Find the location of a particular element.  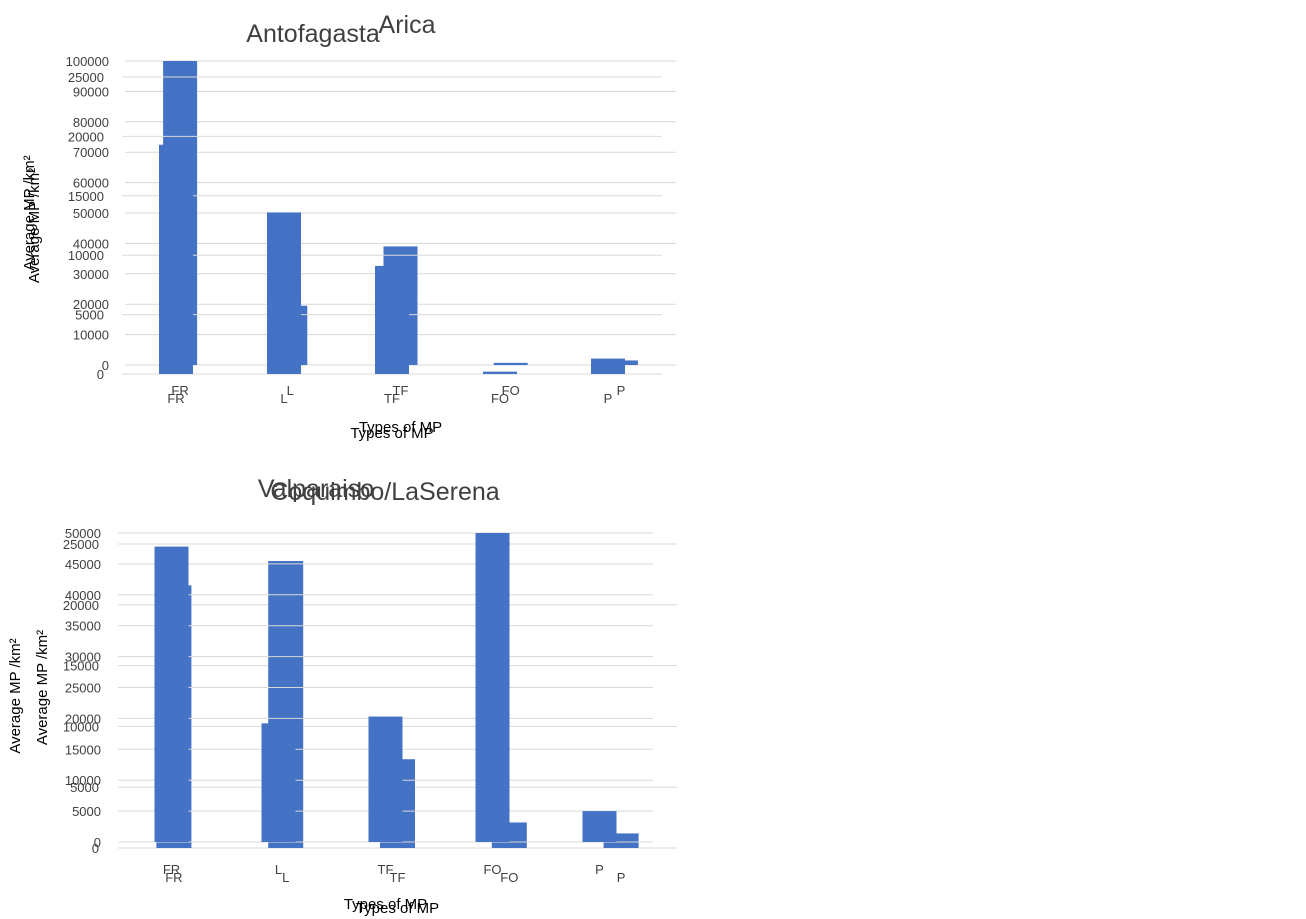

valparaiso-bar-fo is located at coordinates (492, 687).